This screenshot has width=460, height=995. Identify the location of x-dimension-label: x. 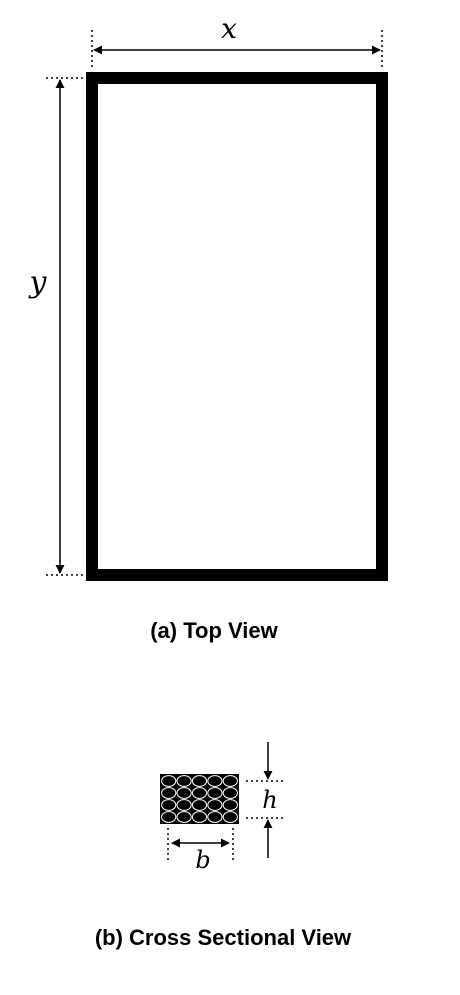
(229, 28).